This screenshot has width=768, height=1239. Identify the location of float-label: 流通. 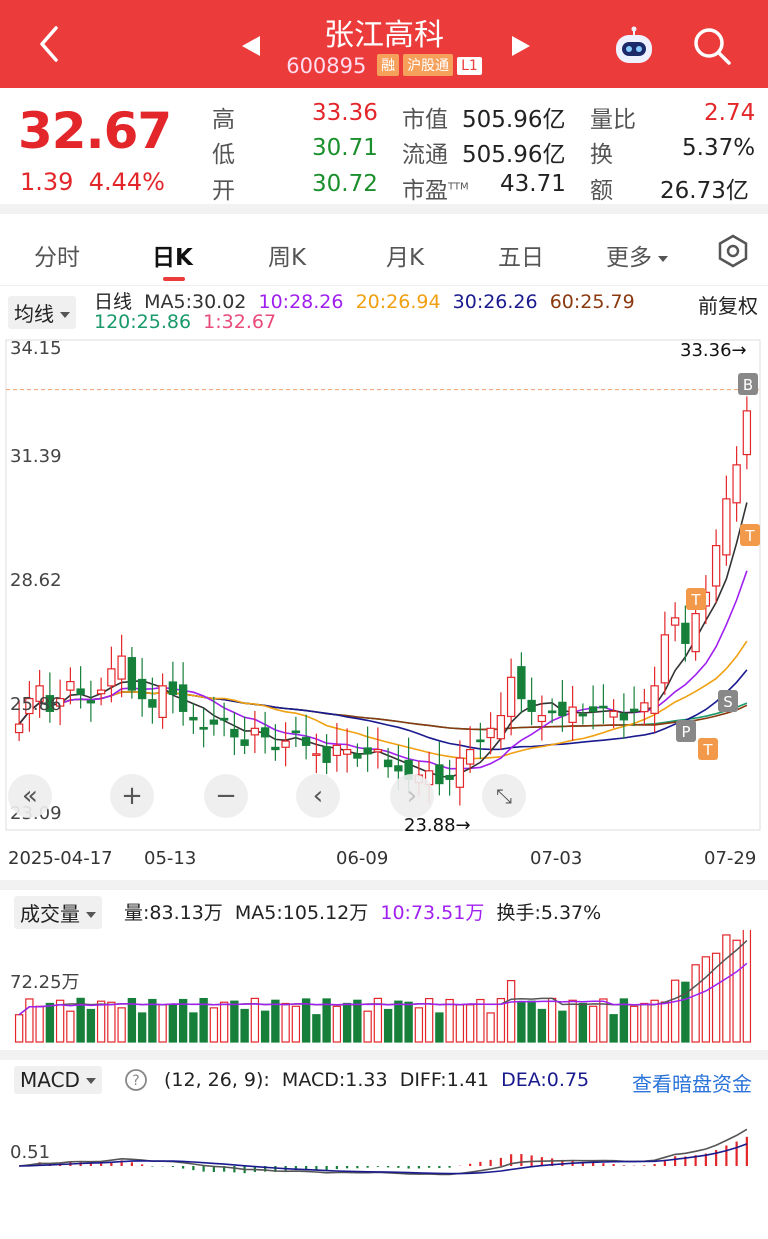
(425, 155).